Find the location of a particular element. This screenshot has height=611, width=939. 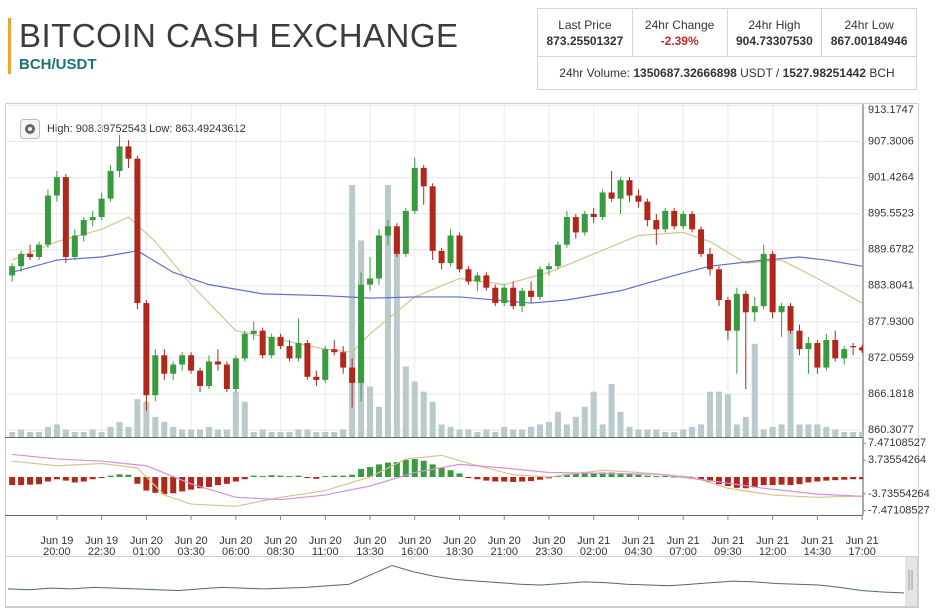

x-tick-label: 02:00 is located at coordinates (594, 552).